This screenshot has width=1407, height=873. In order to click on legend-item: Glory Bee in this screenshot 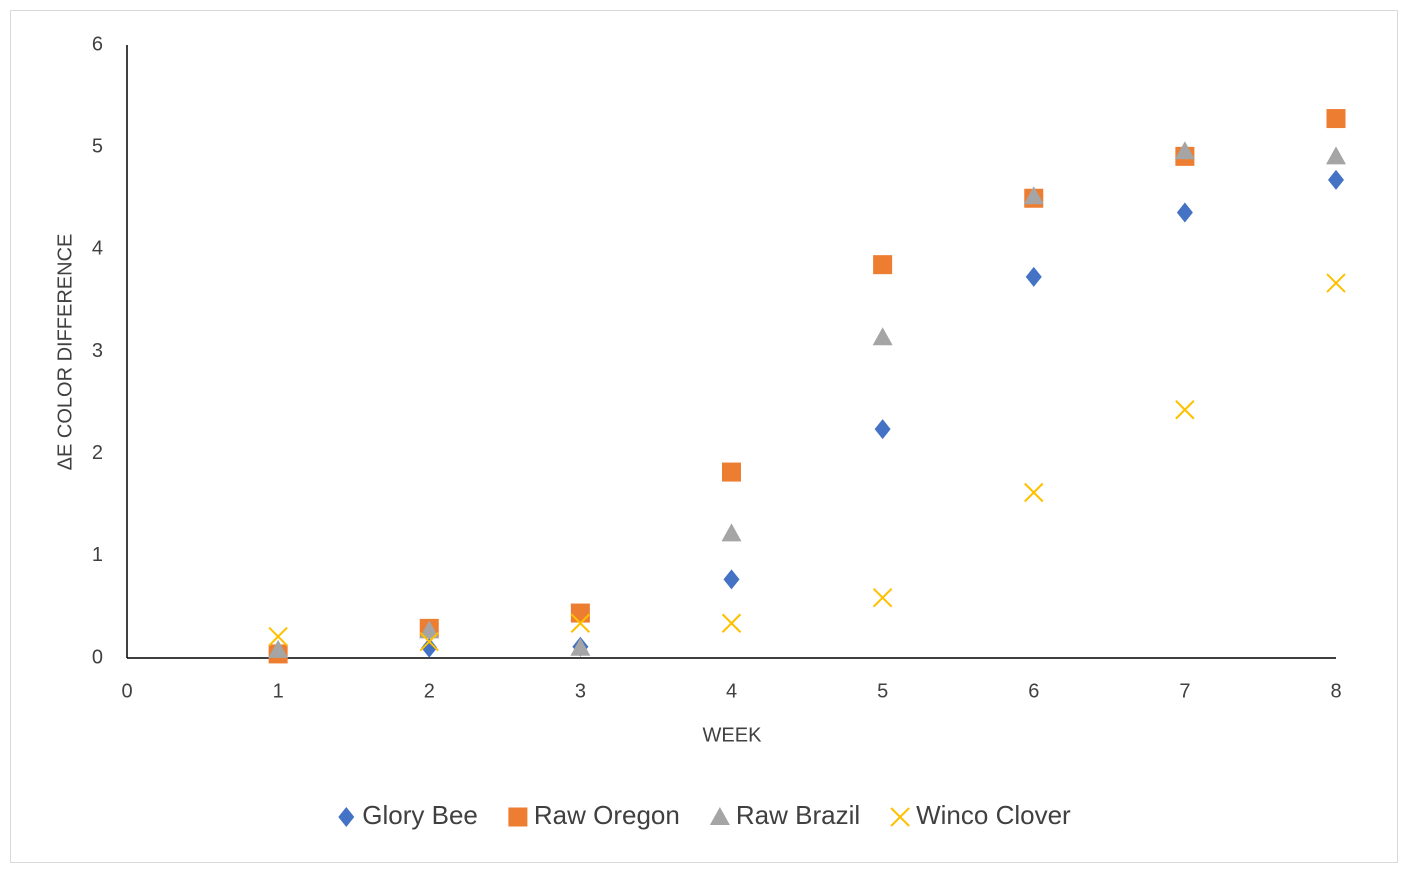, I will do `click(408, 815)`.